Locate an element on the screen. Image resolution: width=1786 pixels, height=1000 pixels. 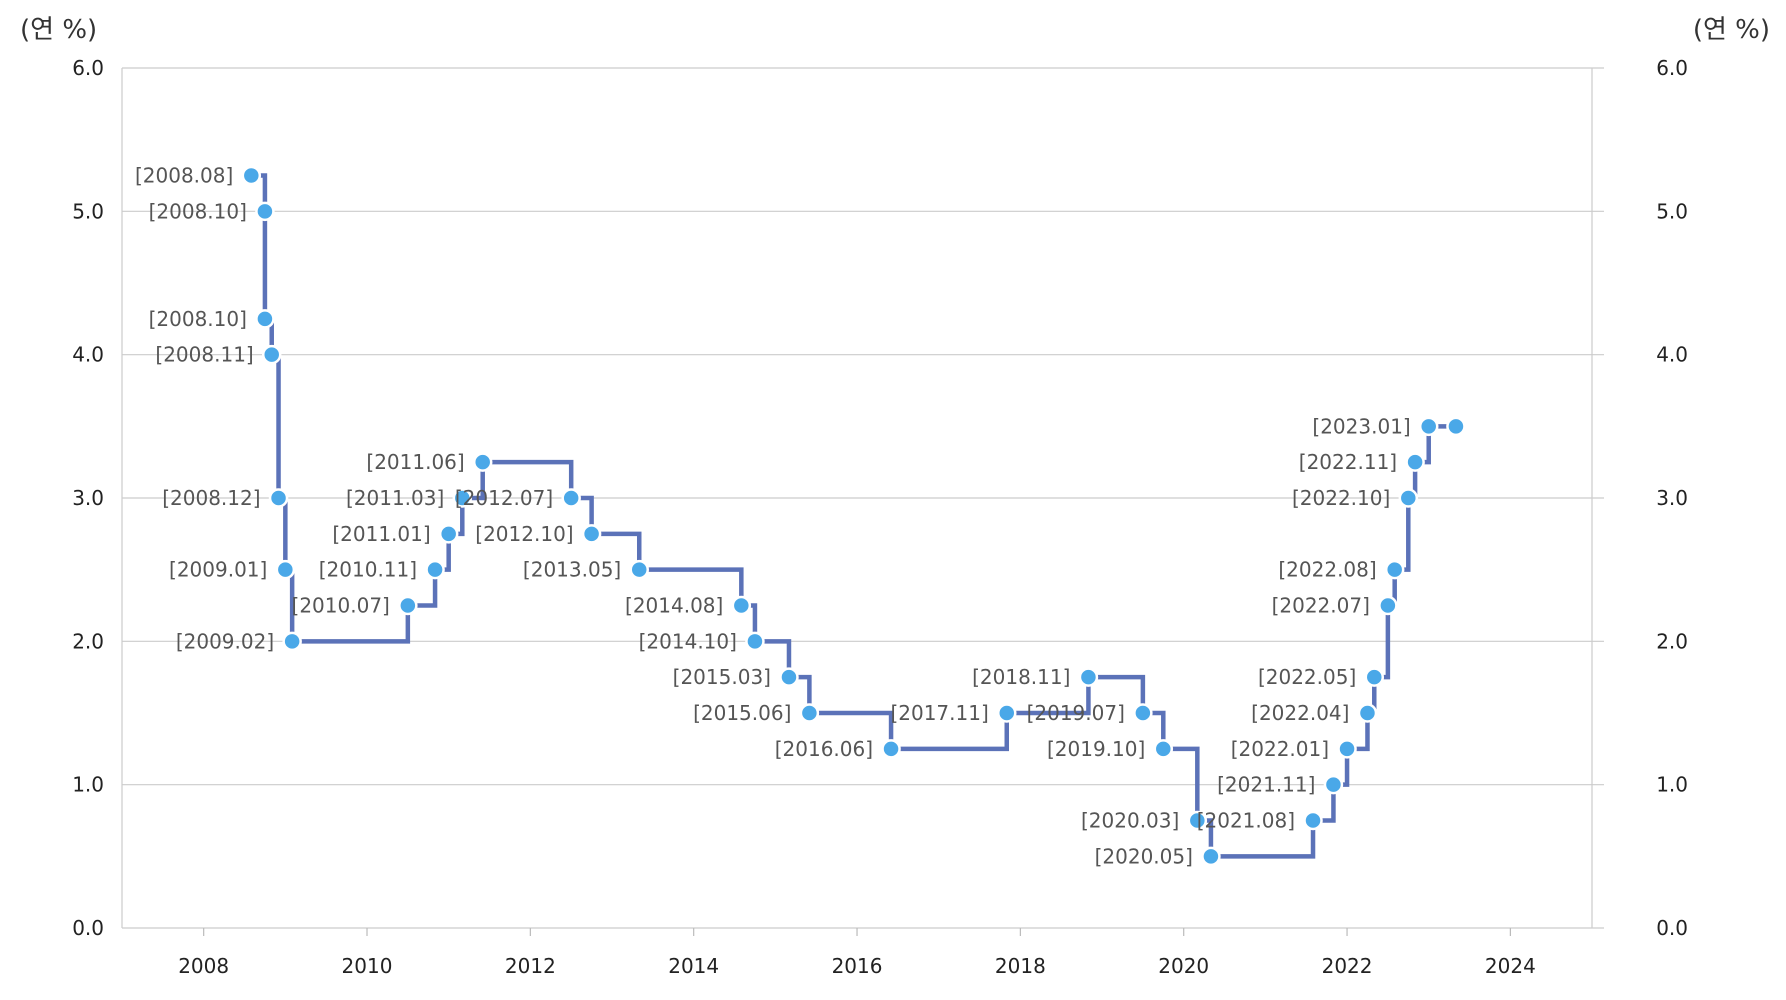
data-point-label: [2021.11] is located at coordinates (1266, 785).